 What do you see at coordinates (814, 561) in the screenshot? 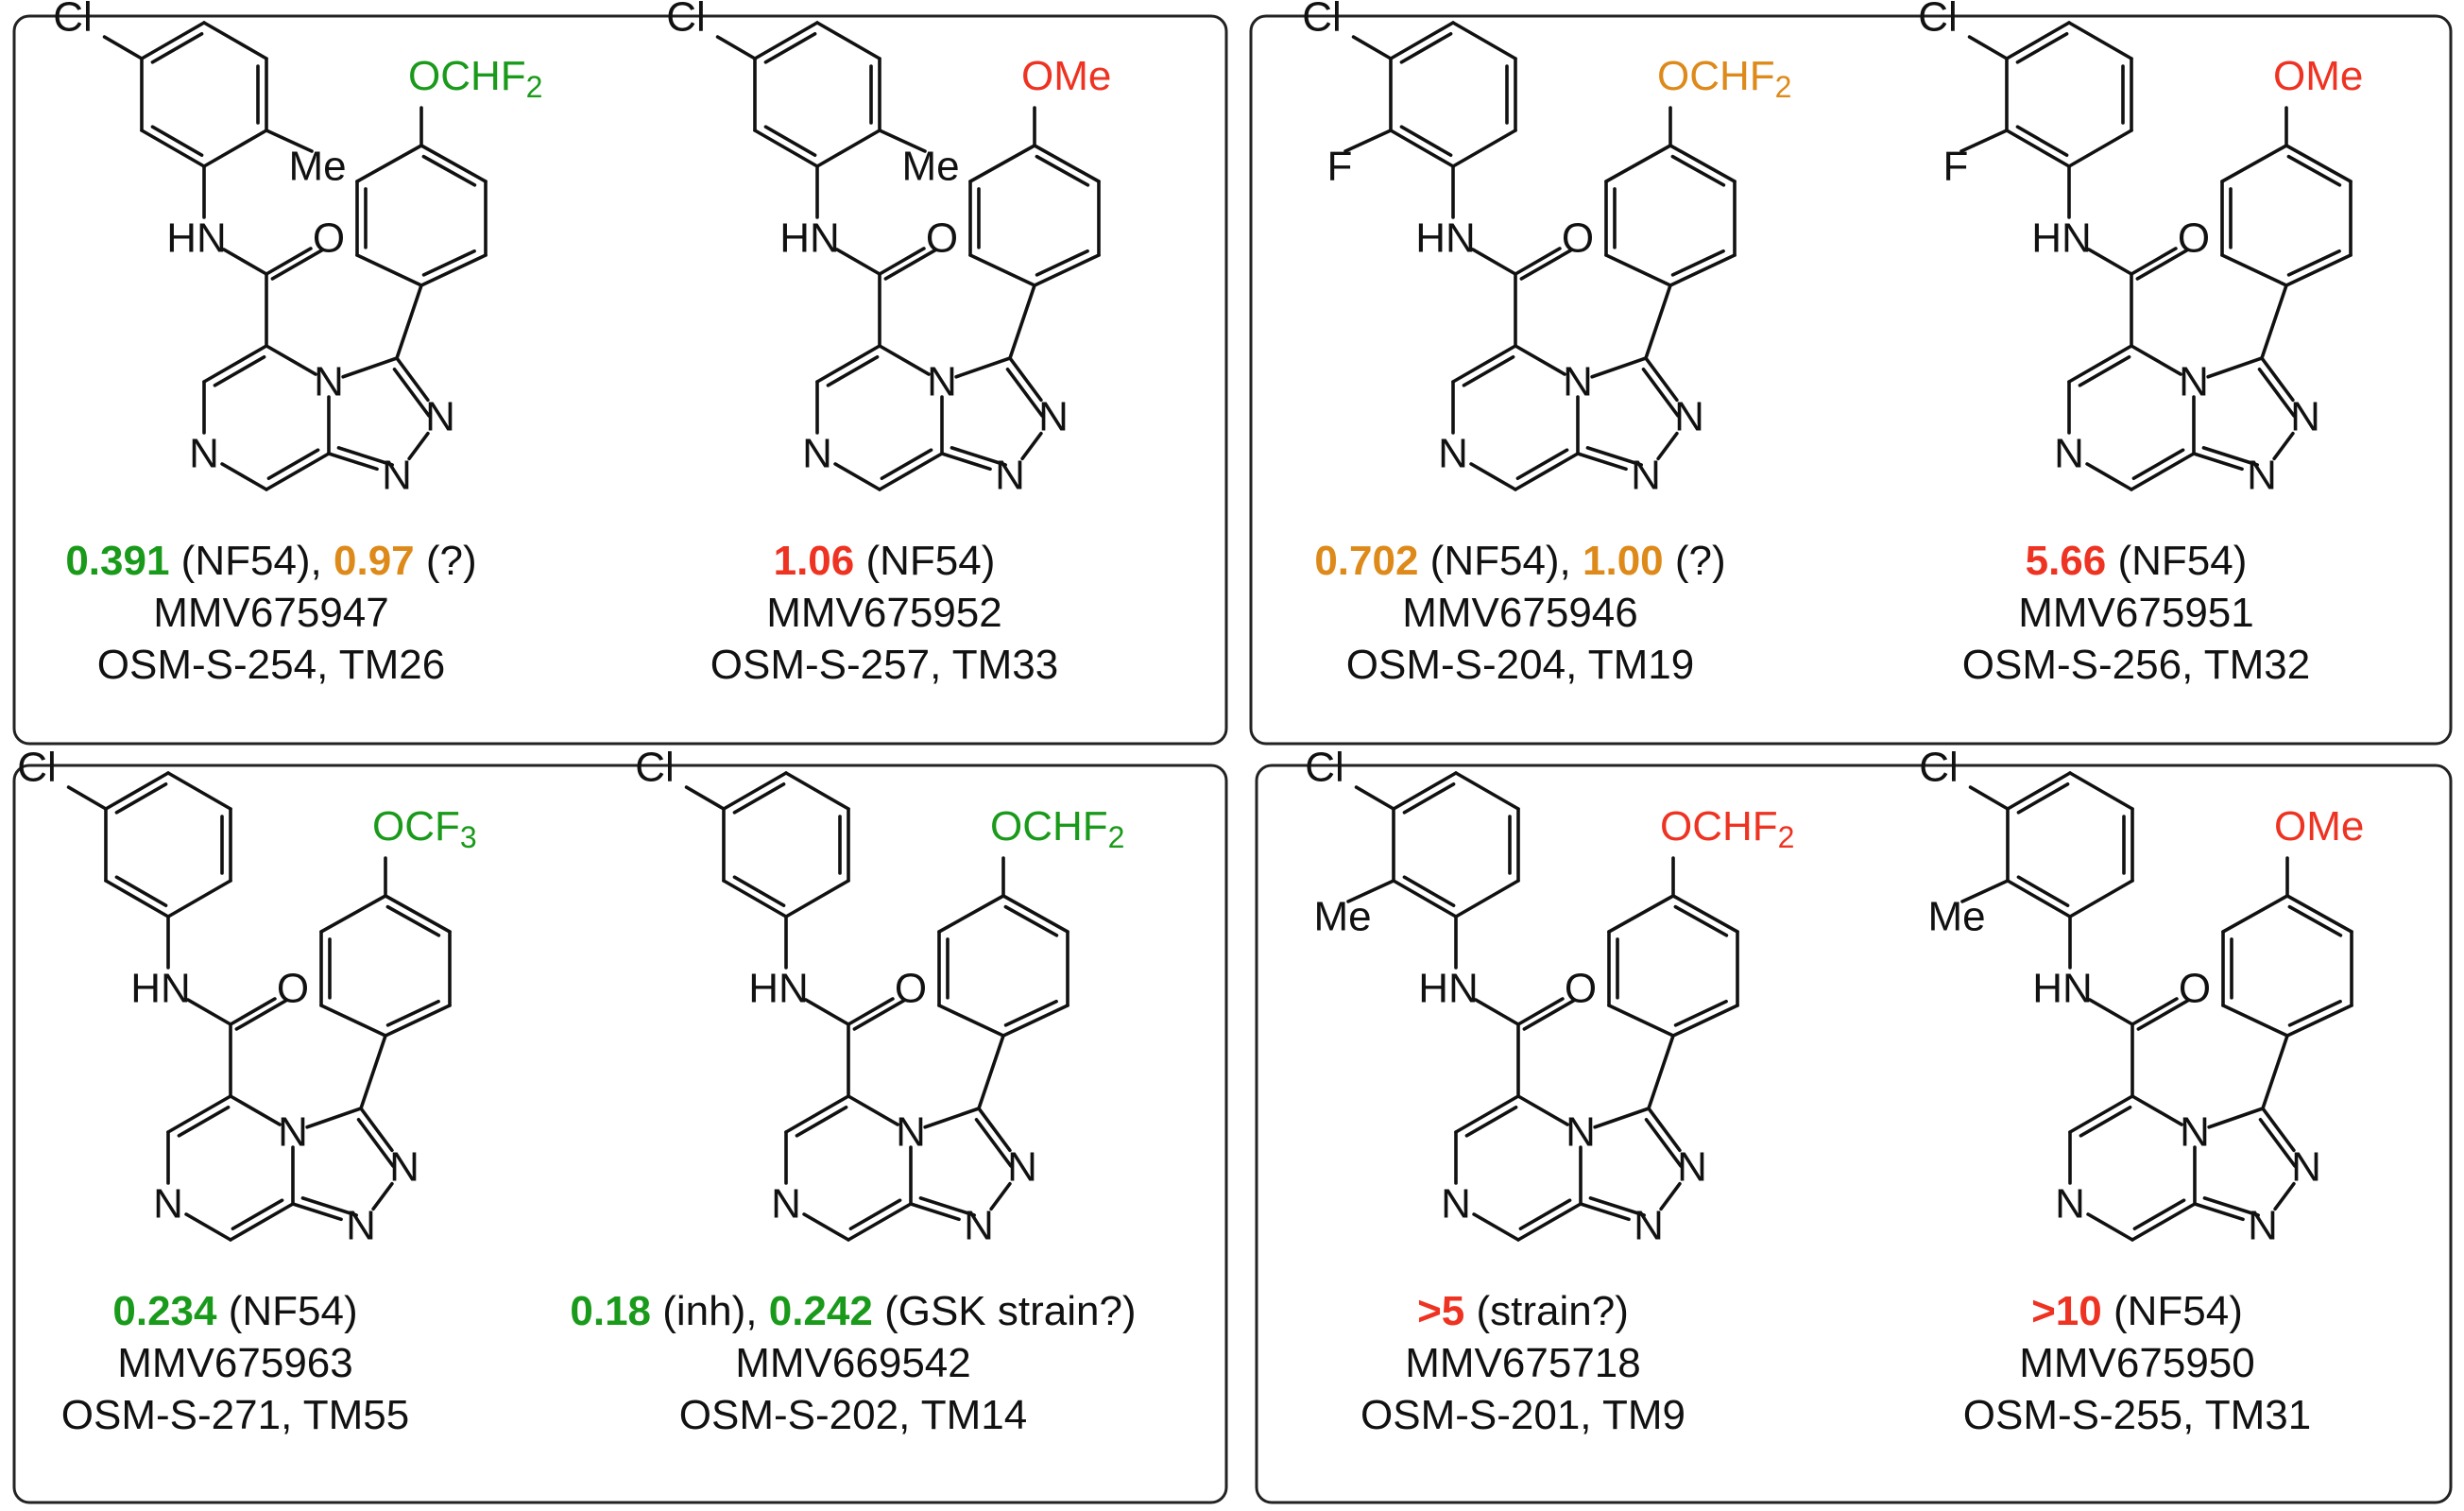
I see `activity-value: 1.06` at bounding box center [814, 561].